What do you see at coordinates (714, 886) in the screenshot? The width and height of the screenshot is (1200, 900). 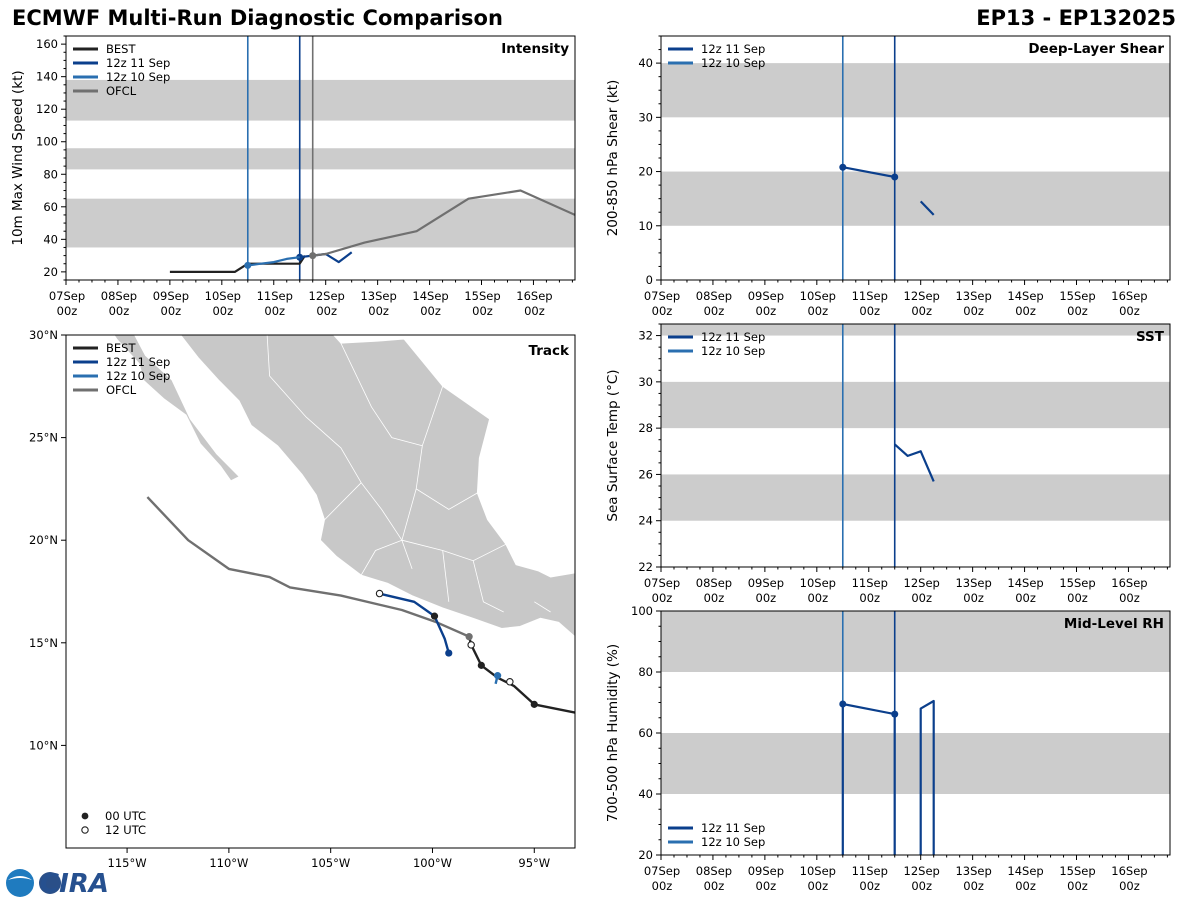 I see `rh-xtick-hour-1: 00z` at bounding box center [714, 886].